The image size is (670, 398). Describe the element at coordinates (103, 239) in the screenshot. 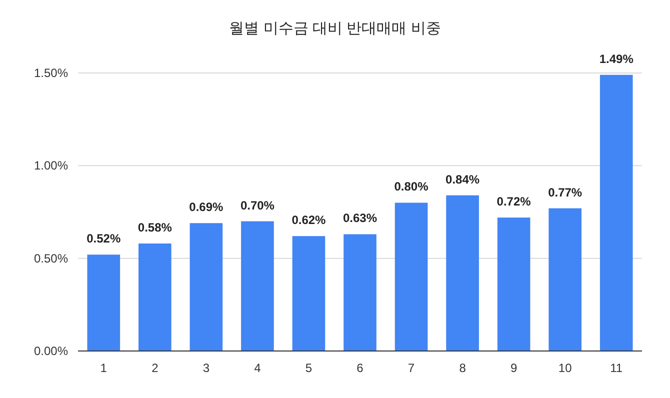

I see `data-label: 0.52%` at that location.